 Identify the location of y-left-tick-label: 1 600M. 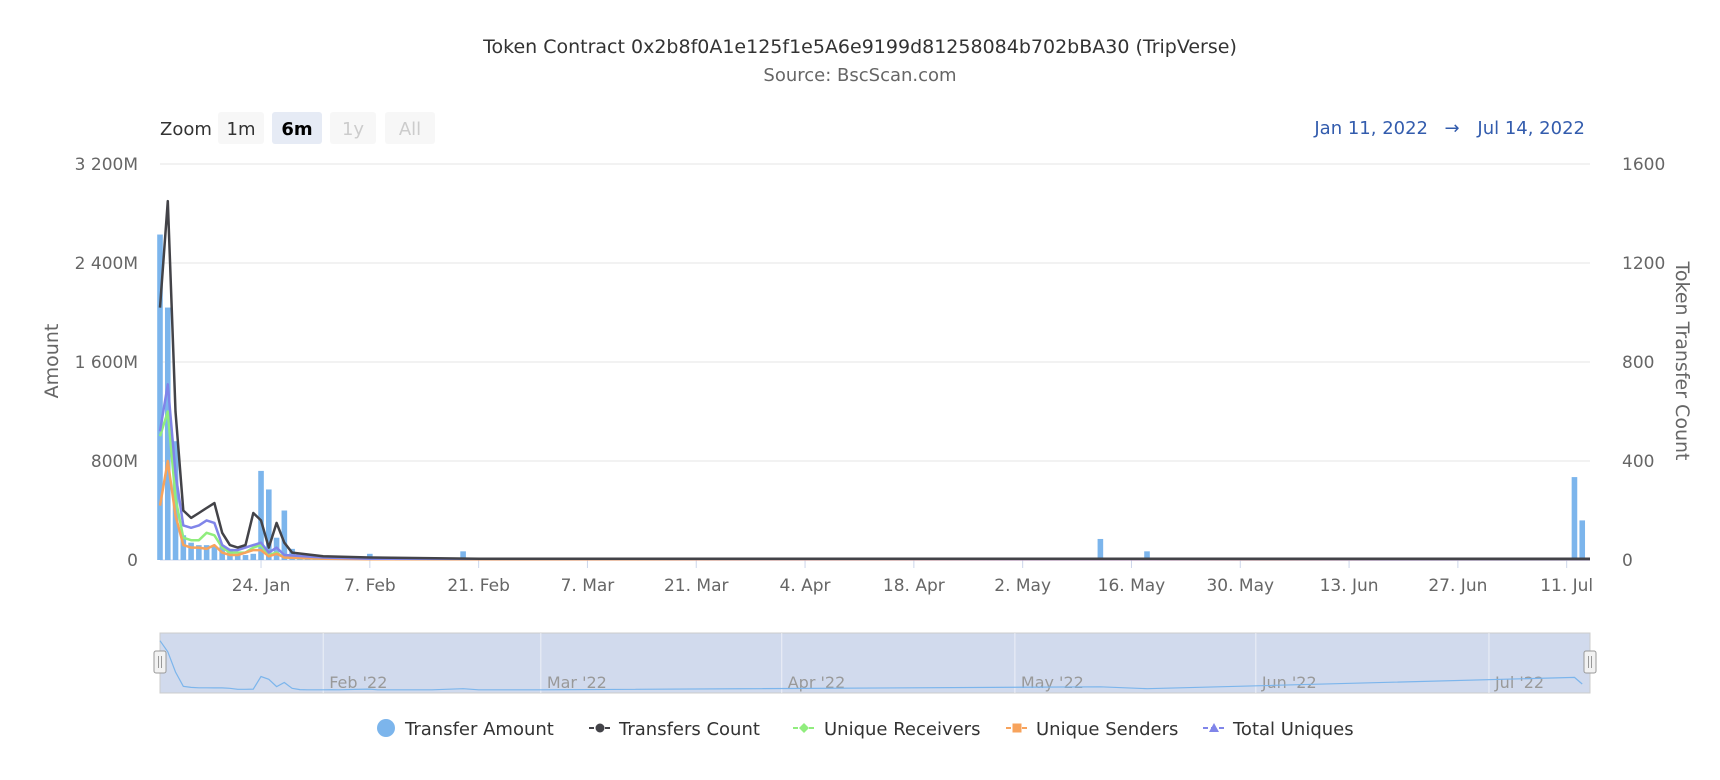
(106, 363).